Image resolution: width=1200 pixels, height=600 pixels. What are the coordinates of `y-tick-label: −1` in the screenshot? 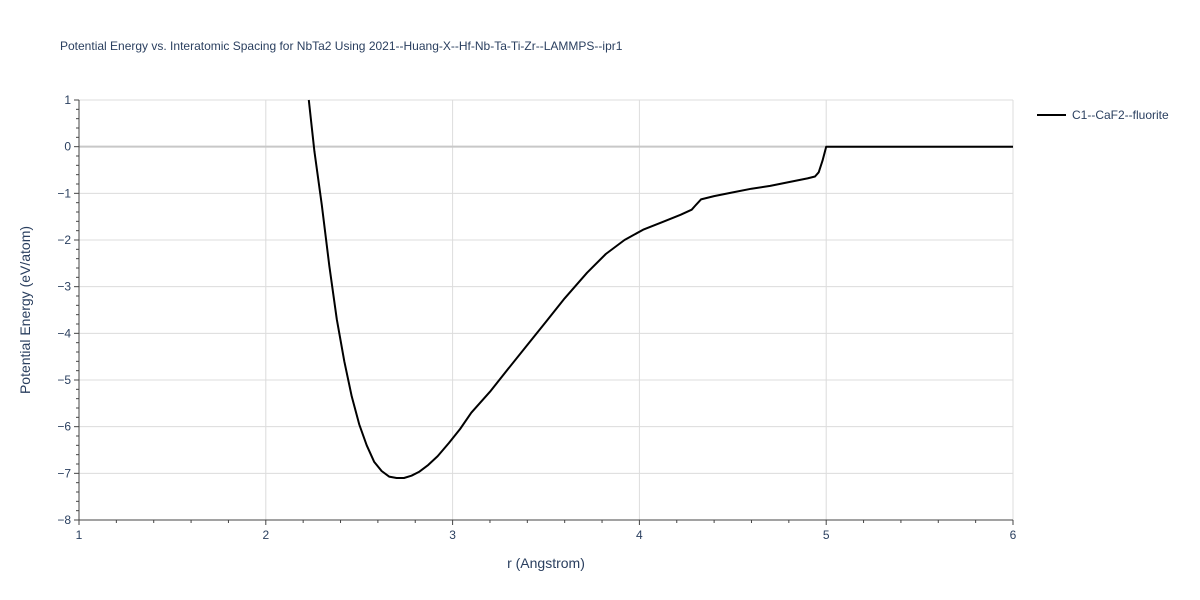 It's located at (64, 193).